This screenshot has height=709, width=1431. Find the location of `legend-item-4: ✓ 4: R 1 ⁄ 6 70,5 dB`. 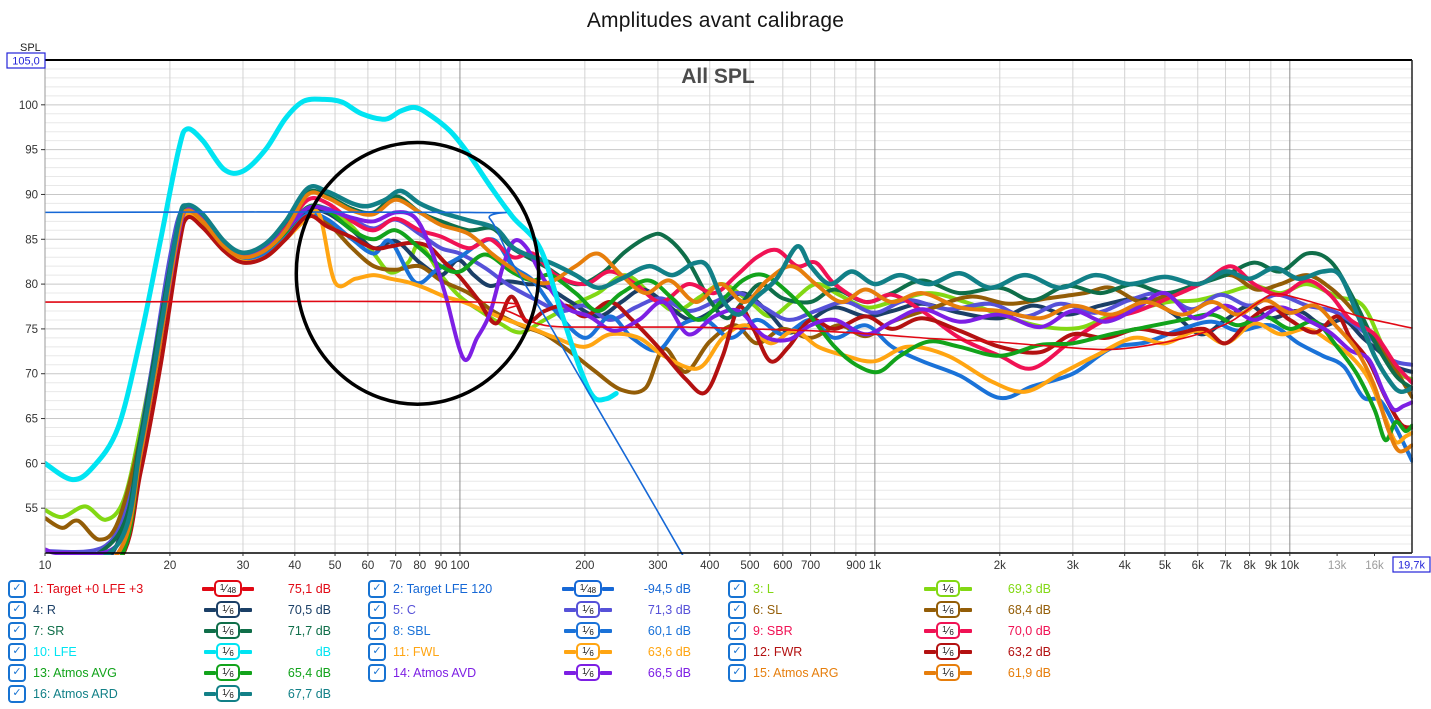

legend-item-4: ✓ 4: R 1 ⁄ 6 70,5 dB is located at coordinates (188, 609).